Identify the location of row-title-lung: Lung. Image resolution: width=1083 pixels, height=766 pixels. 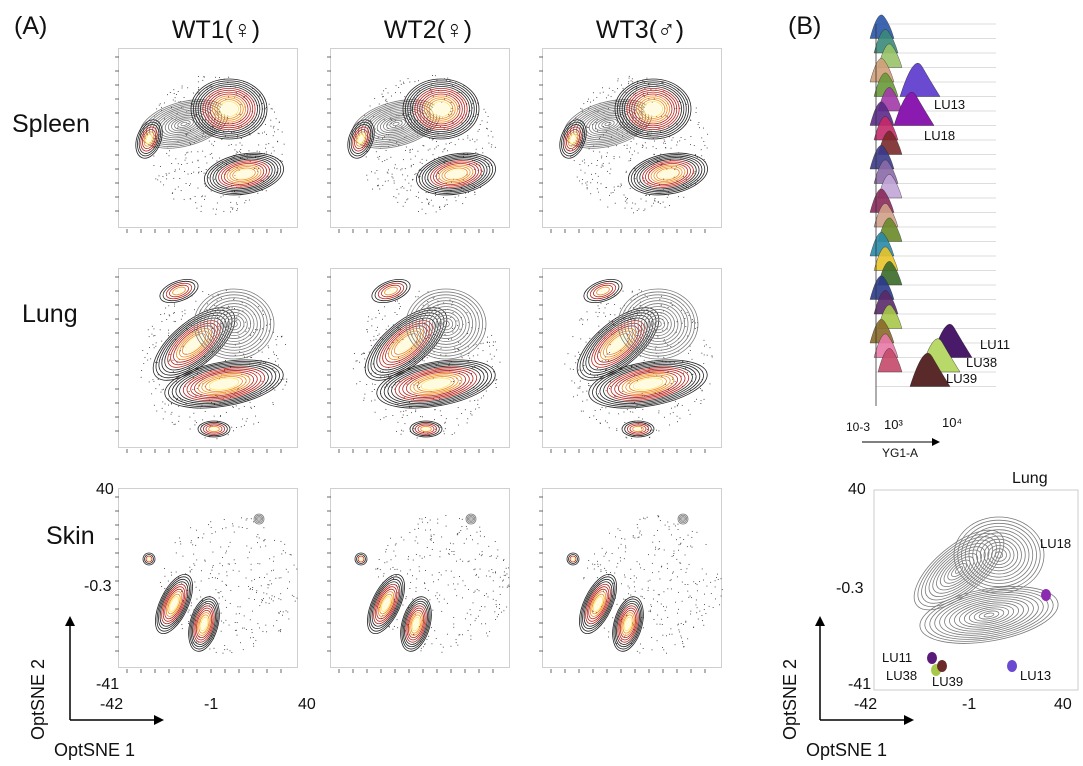
(50, 314).